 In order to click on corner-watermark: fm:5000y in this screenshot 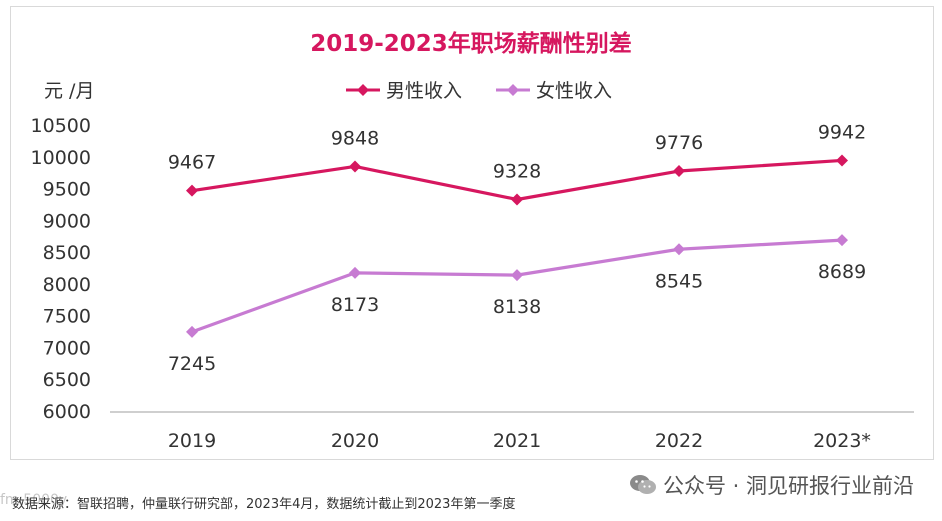, I will do `click(34, 500)`.